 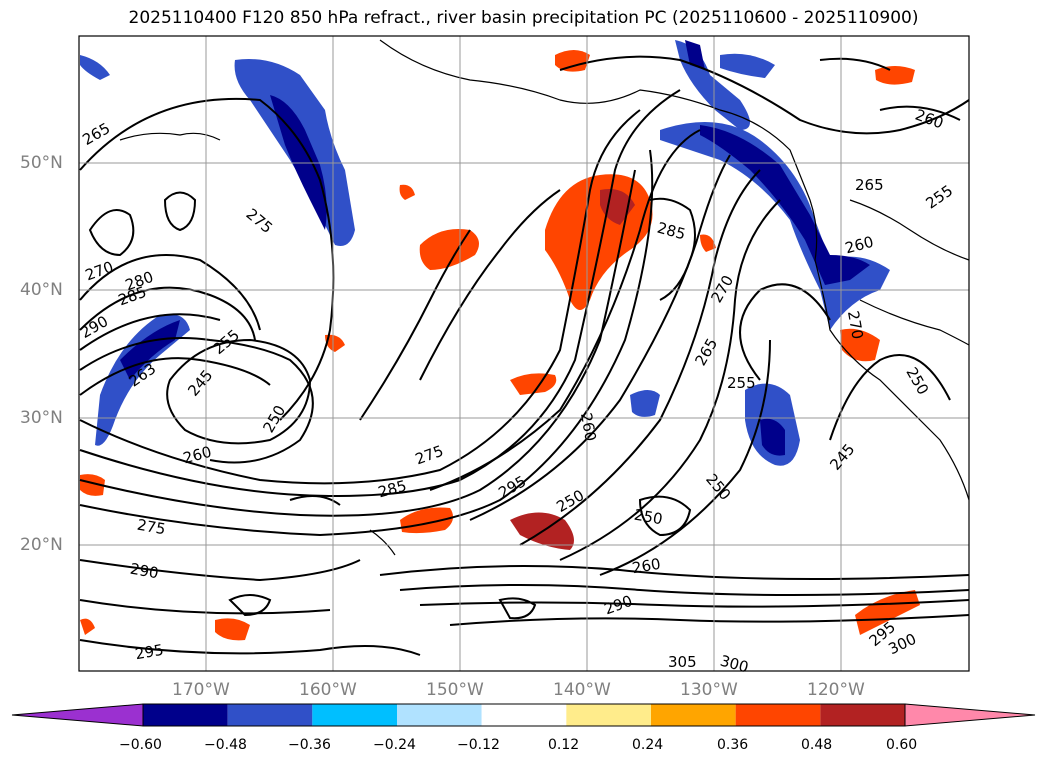 What do you see at coordinates (478, 745) in the screenshot?
I see `colorbar-tick: −0.12` at bounding box center [478, 745].